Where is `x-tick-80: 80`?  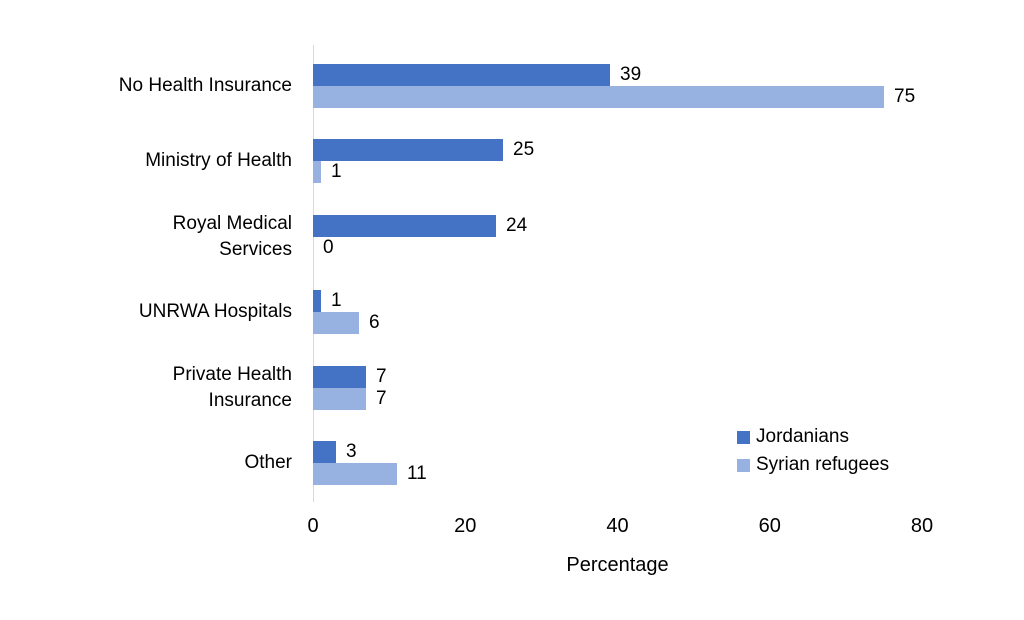 x-tick-80: 80 is located at coordinates (922, 526).